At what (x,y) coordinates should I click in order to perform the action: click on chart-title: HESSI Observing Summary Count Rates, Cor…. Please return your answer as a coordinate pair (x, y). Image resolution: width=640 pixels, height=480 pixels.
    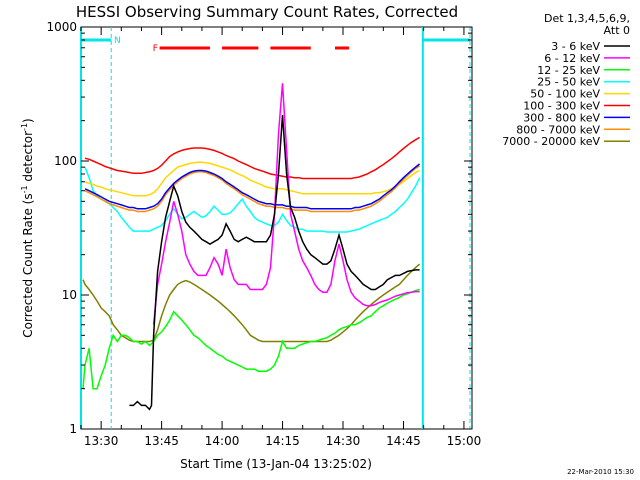
    Looking at the image, I should click on (267, 12).